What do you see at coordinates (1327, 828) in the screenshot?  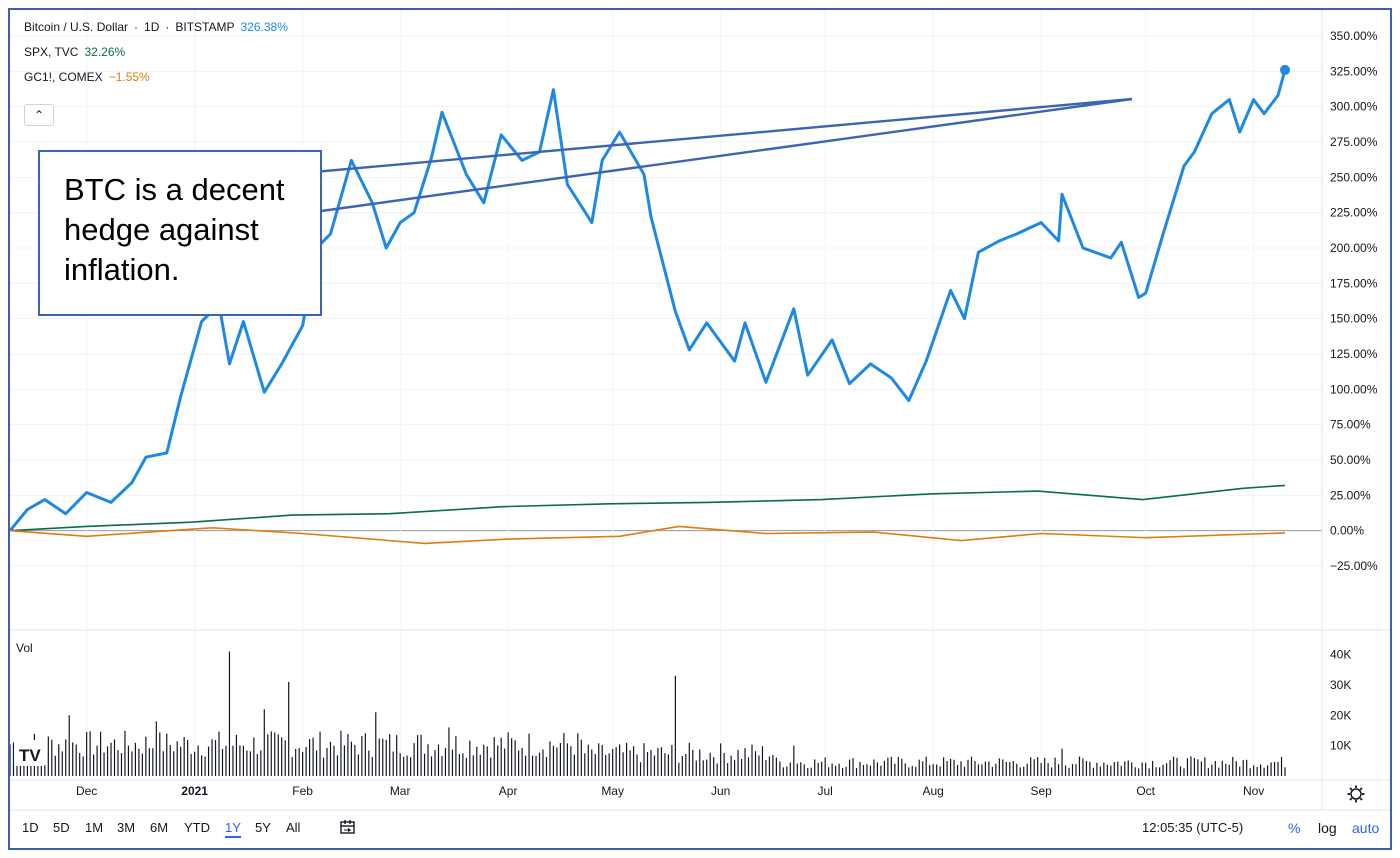 I see `log-scale-button: log` at bounding box center [1327, 828].